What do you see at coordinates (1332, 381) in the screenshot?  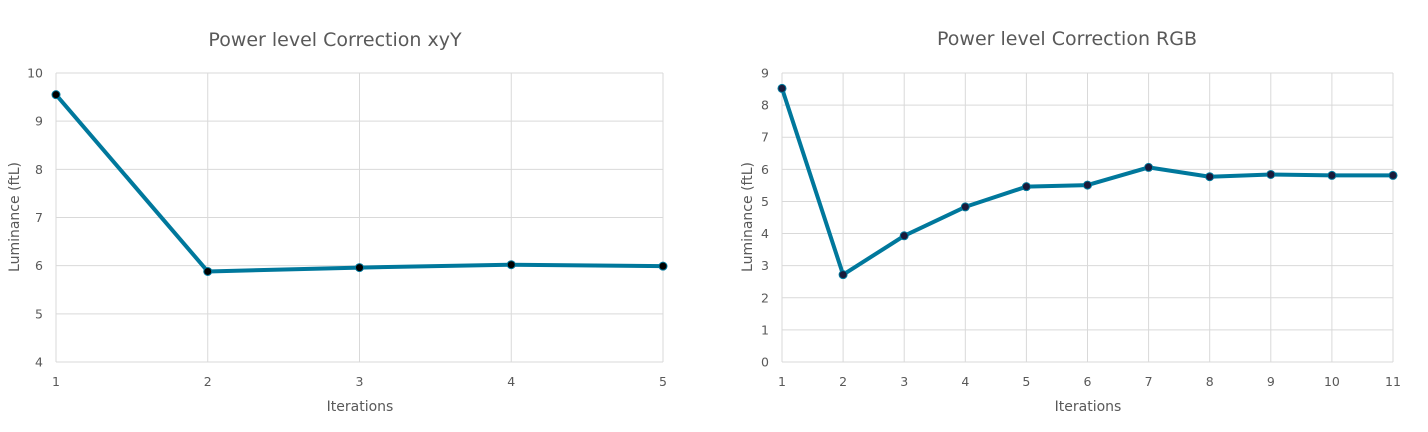 I see `x-tick-label: 10` at bounding box center [1332, 381].